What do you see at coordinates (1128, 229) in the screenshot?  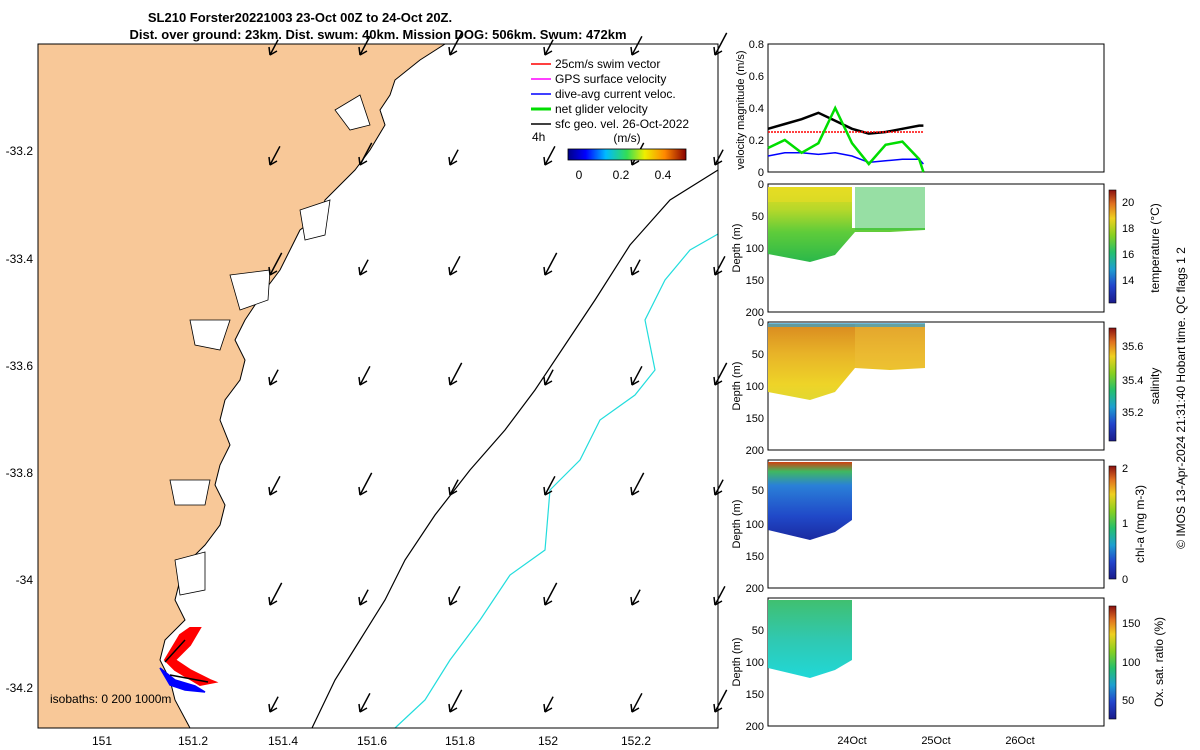 I see `temp-cbar-2: 18` at bounding box center [1128, 229].